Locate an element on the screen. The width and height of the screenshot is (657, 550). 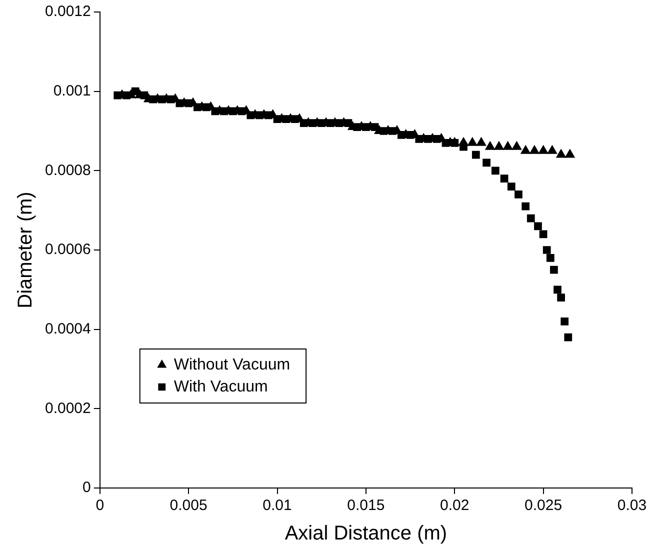
x-tick-label: 0 is located at coordinates (100, 505).